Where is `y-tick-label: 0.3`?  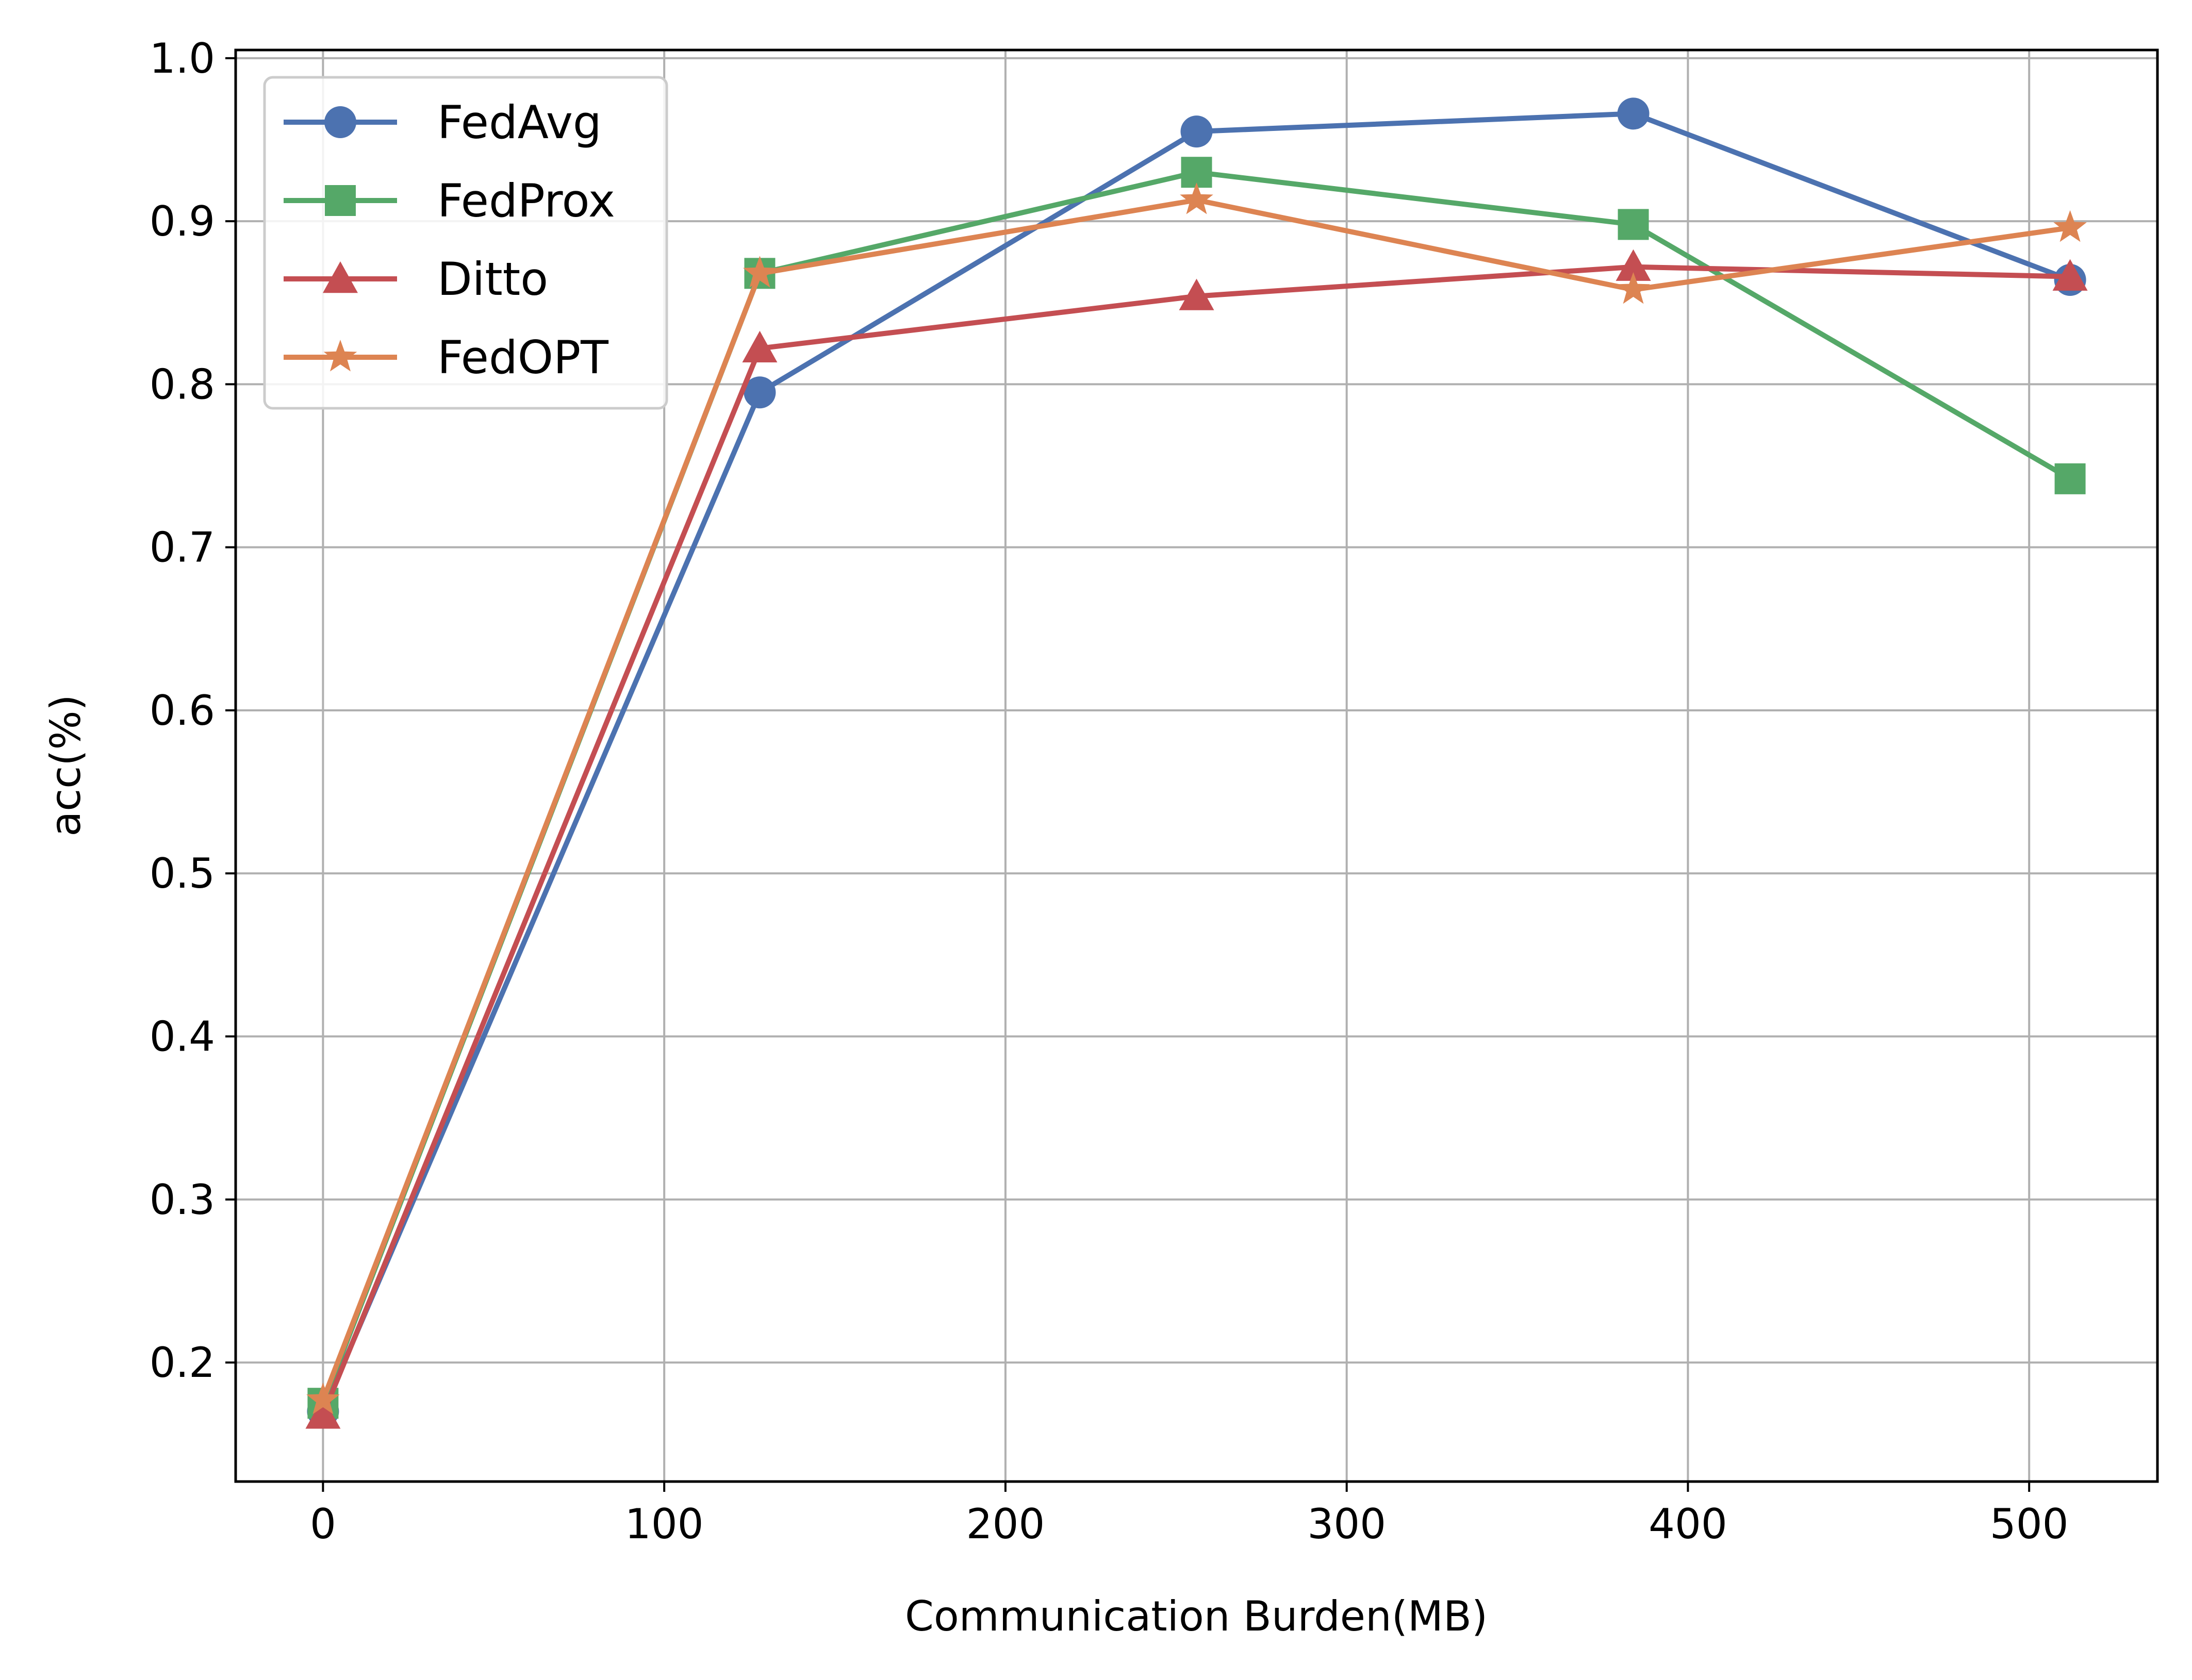 y-tick-label: 0.3 is located at coordinates (182, 1200).